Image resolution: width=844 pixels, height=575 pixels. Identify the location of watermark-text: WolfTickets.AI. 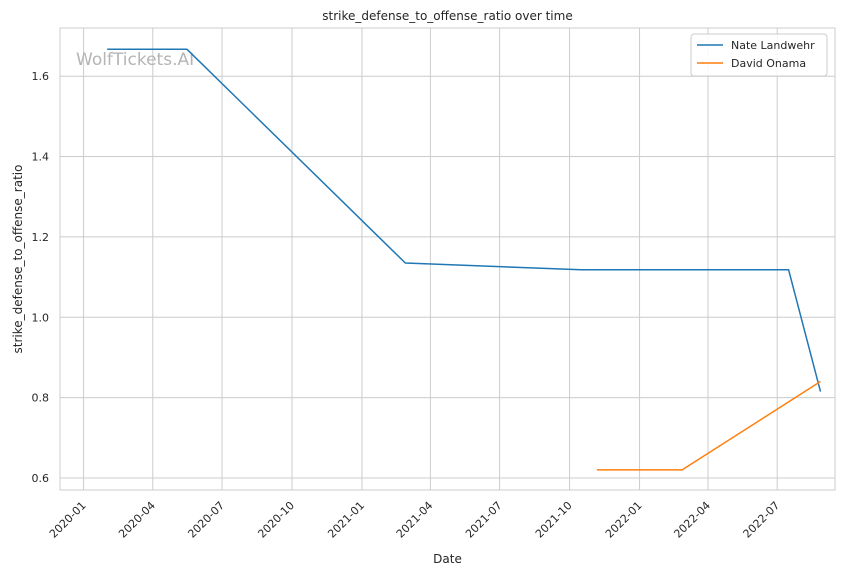
(135, 60).